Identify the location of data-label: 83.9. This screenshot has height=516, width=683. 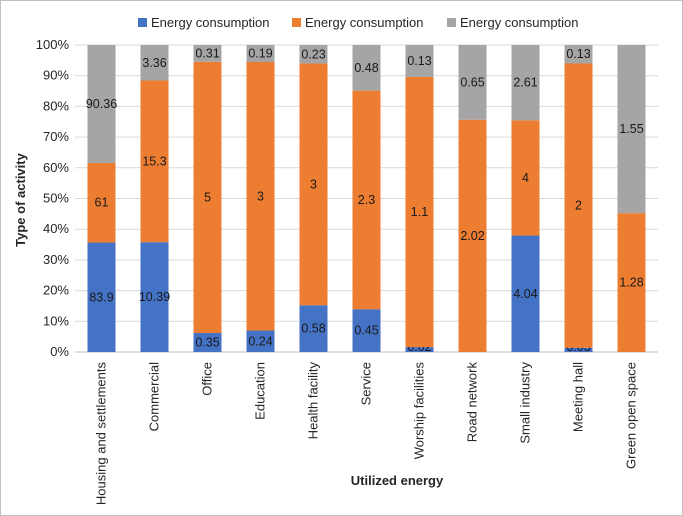
(101, 297).